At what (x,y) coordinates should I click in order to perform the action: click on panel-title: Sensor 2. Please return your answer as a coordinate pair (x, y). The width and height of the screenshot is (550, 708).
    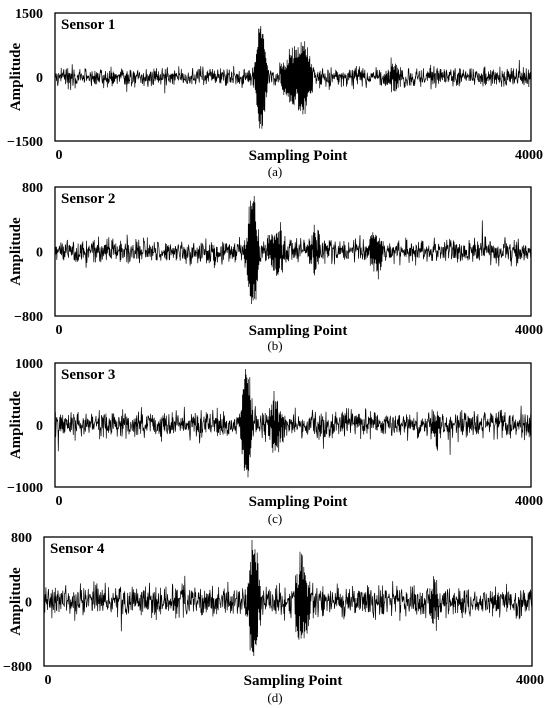
    Looking at the image, I should click on (88, 199).